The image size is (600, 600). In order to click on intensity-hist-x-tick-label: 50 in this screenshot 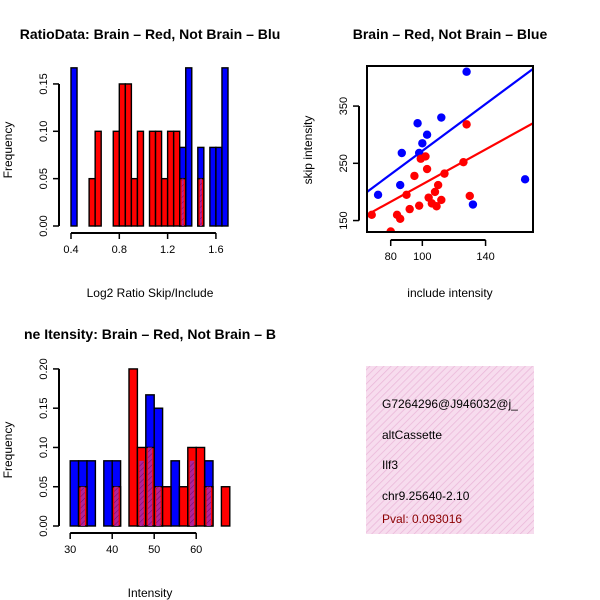, I will do `click(154, 550)`.